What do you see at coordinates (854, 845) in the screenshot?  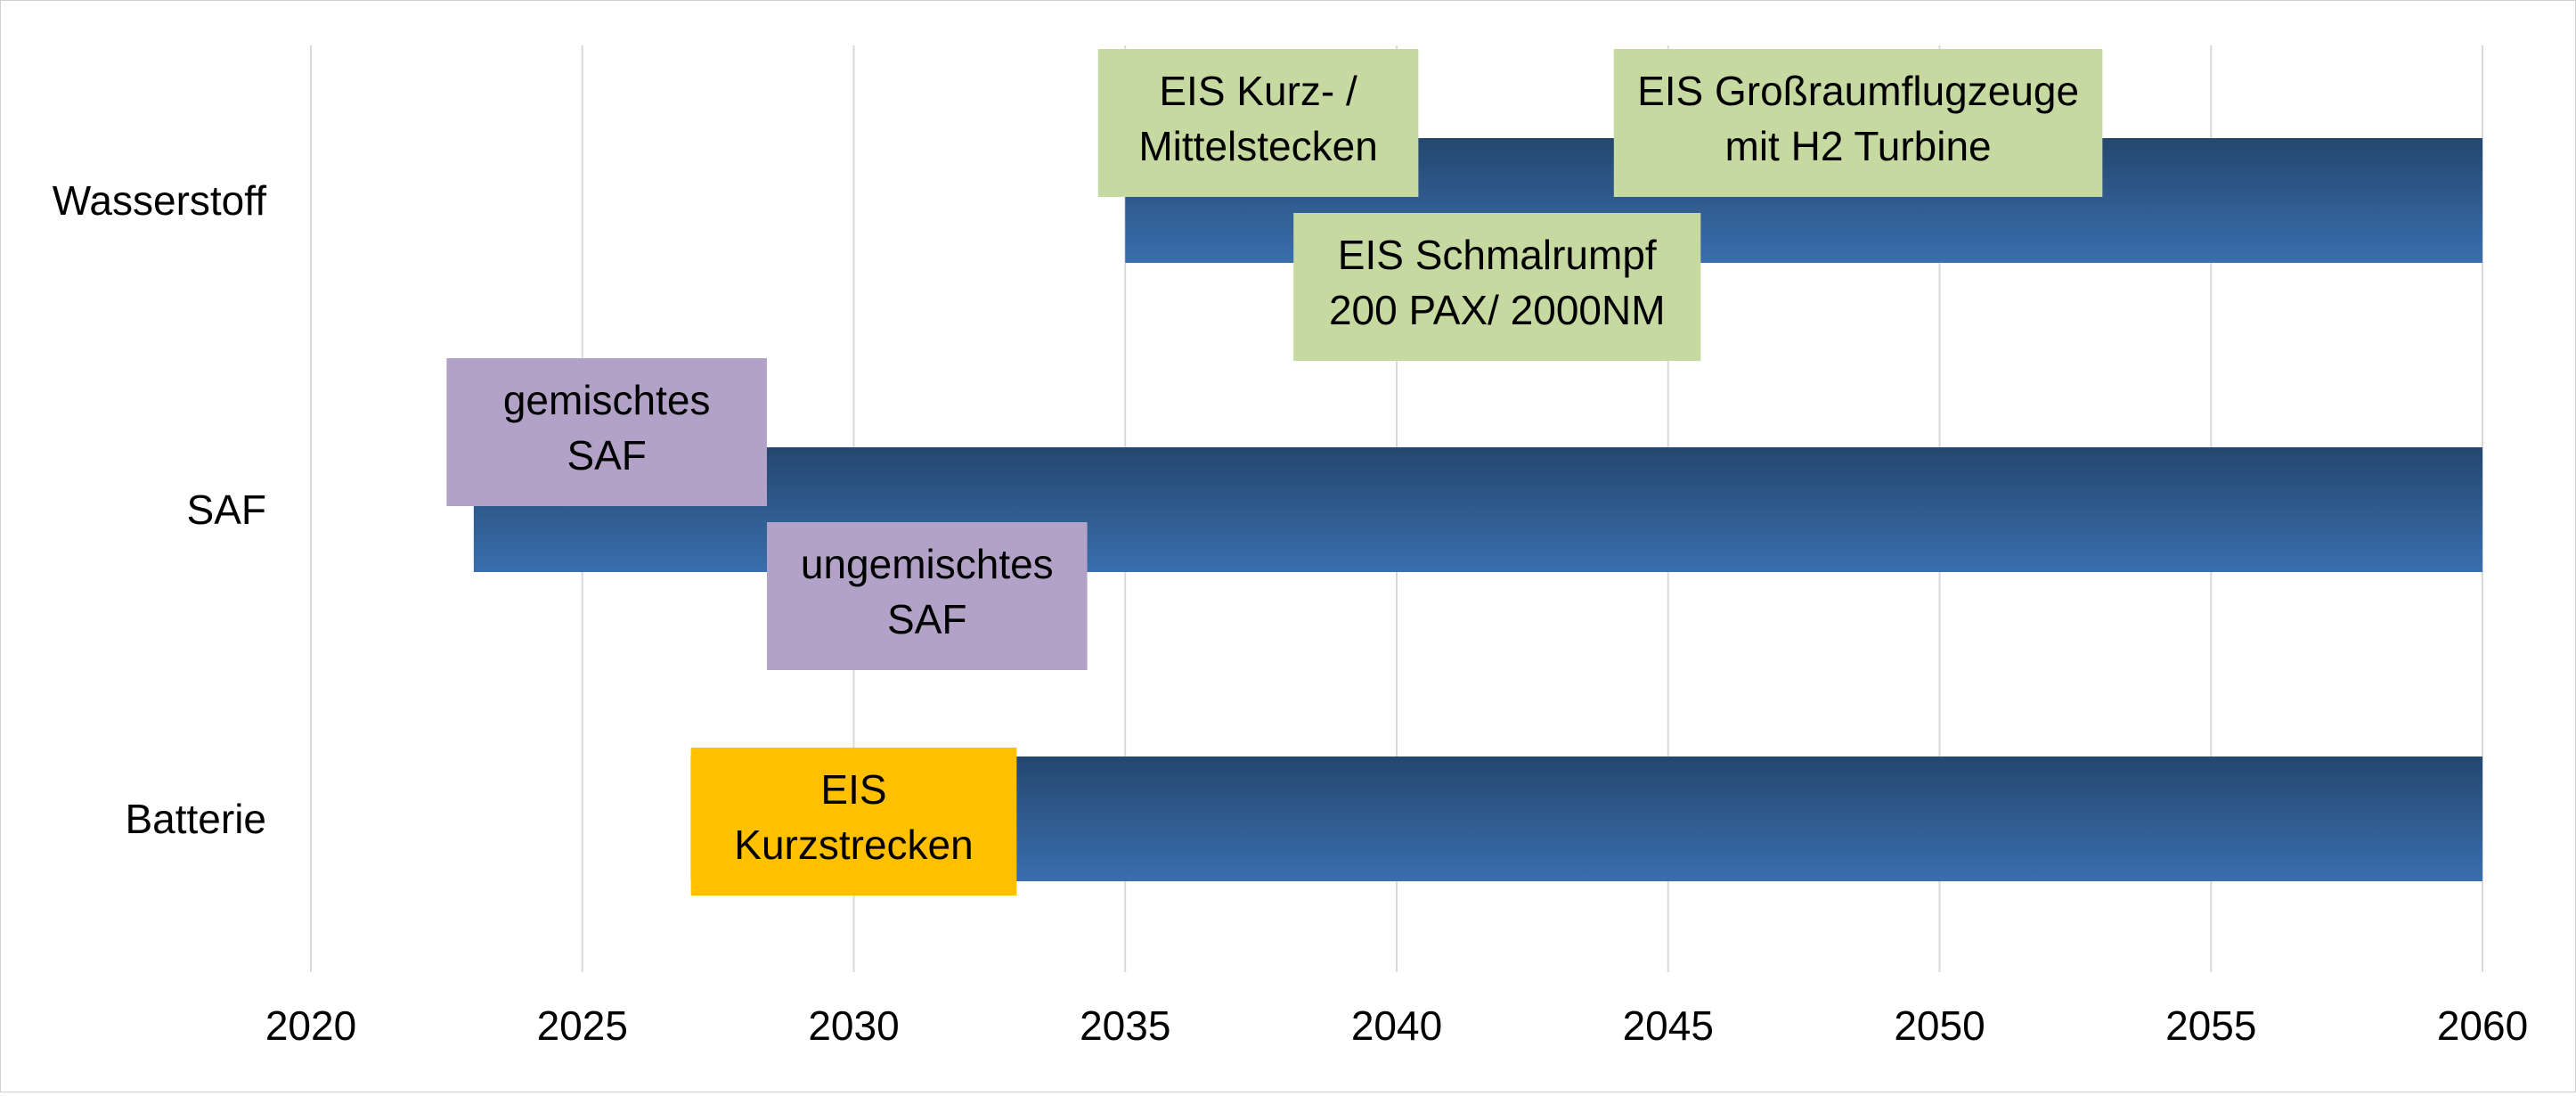 I see `annotation-label: Kurzstrecken` at bounding box center [854, 845].